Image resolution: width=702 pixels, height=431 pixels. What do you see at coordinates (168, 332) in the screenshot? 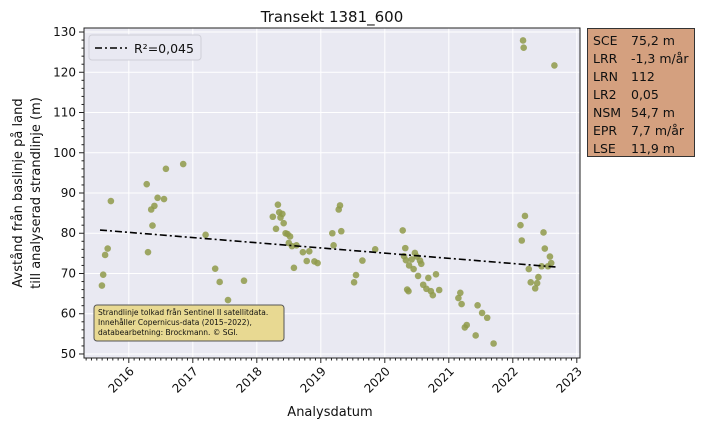
I see `annotation-line: databearbetning: Brockmann. © SGI.` at bounding box center [168, 332].